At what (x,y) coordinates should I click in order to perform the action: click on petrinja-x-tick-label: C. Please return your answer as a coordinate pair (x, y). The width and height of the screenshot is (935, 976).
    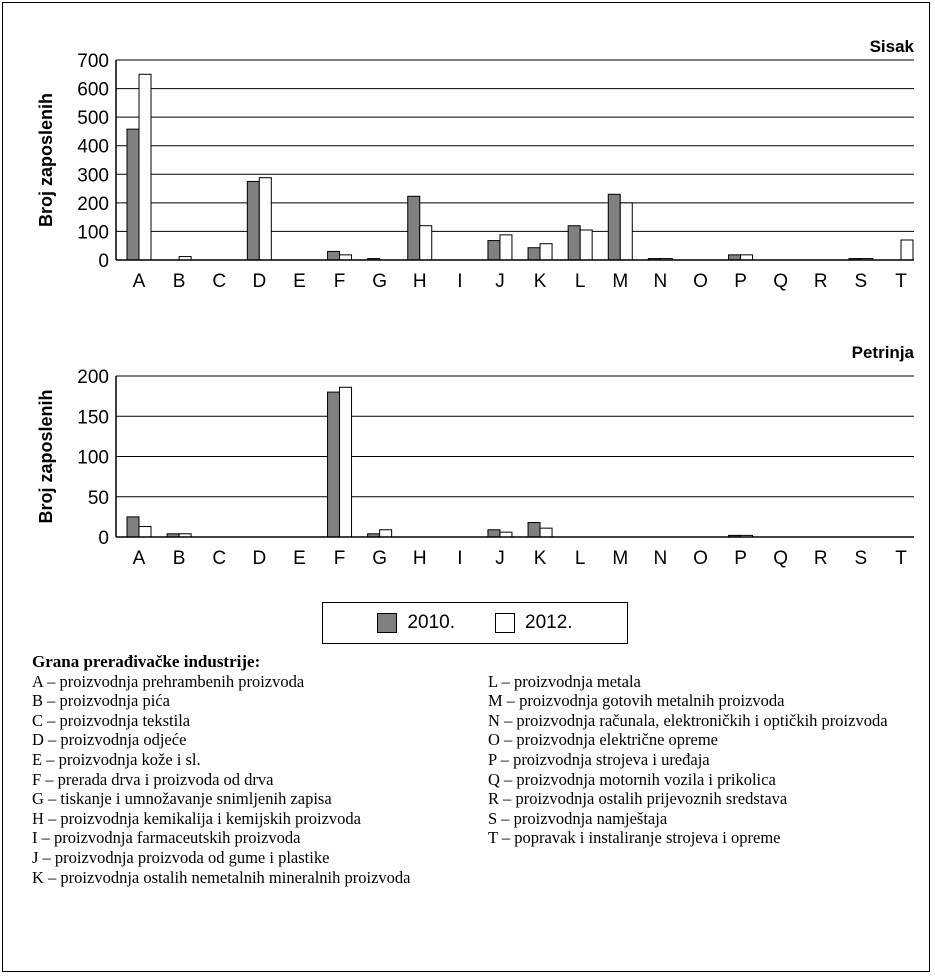
    Looking at the image, I should click on (219, 558).